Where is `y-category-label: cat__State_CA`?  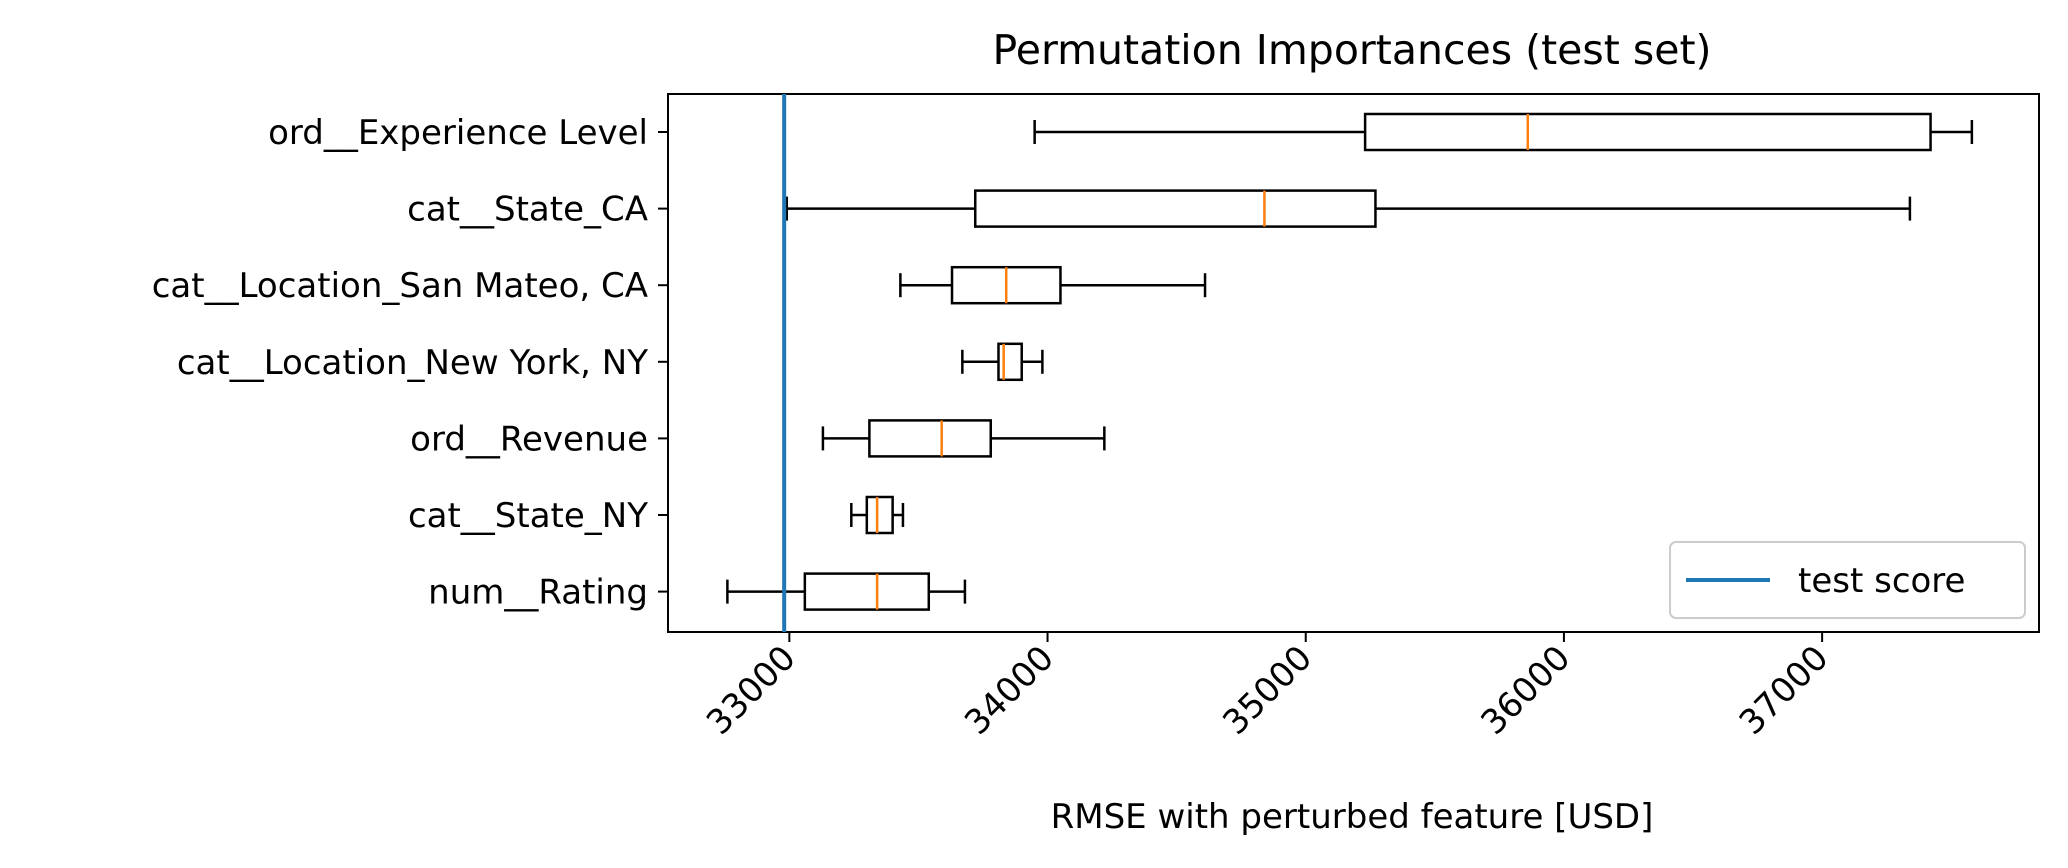 y-category-label: cat__State_CA is located at coordinates (527, 210).